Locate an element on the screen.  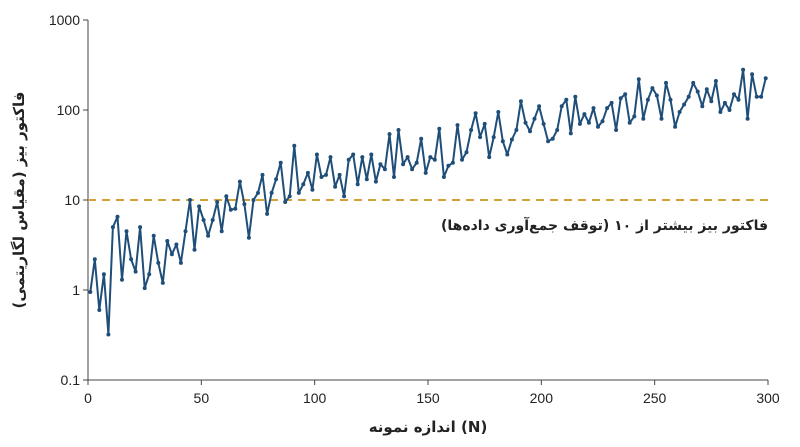
y-tick-label: 100 is located at coordinates (69, 110).